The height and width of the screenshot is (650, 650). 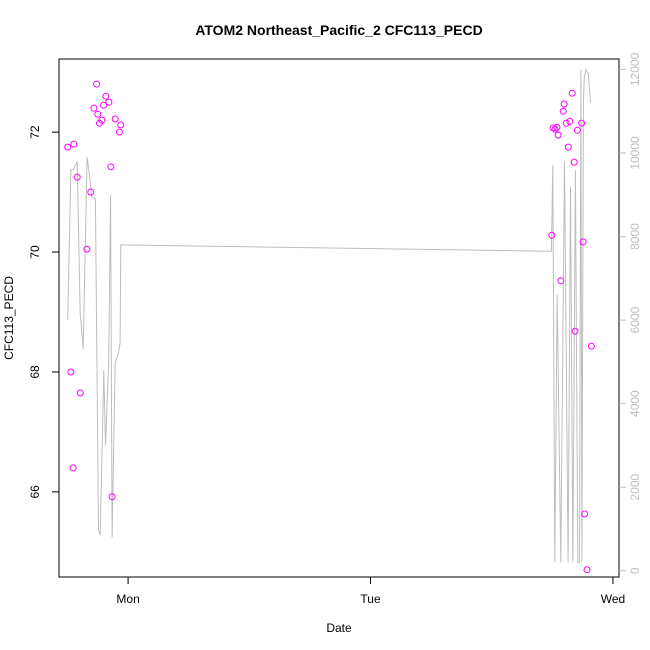 I want to click on y-axis-label: CFC113_PECD, so click(x=9, y=318).